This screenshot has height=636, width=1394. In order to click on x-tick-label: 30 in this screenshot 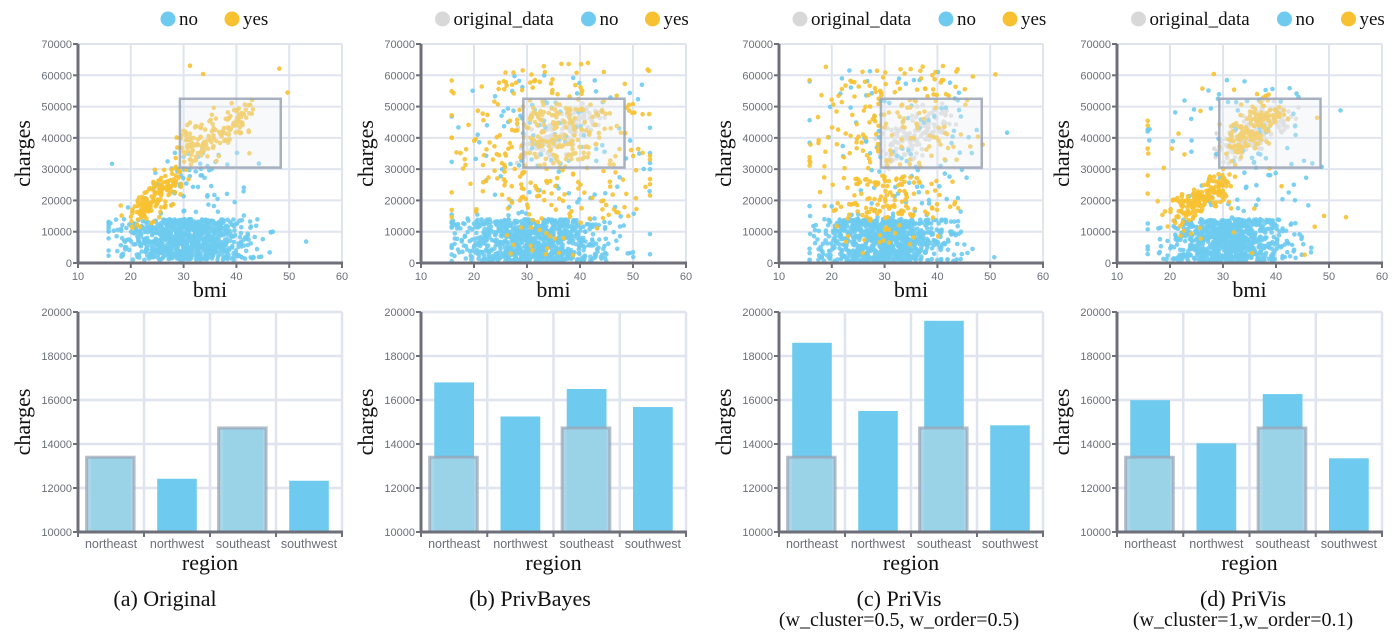, I will do `click(183, 277)`.